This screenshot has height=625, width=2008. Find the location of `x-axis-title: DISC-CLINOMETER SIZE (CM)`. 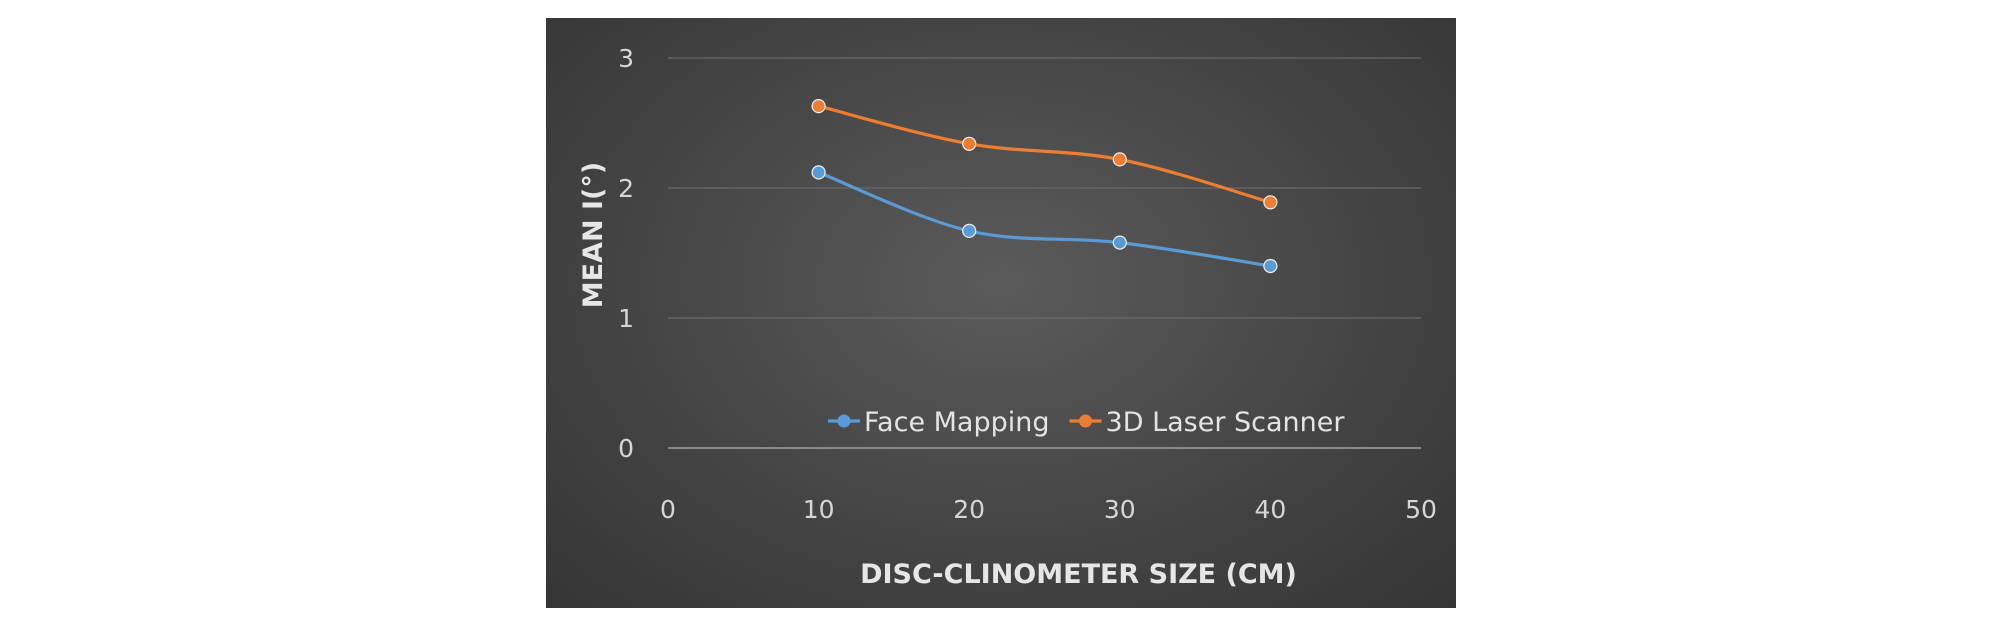

x-axis-title: DISC-CLINOMETER SIZE (CM) is located at coordinates (1078, 574).